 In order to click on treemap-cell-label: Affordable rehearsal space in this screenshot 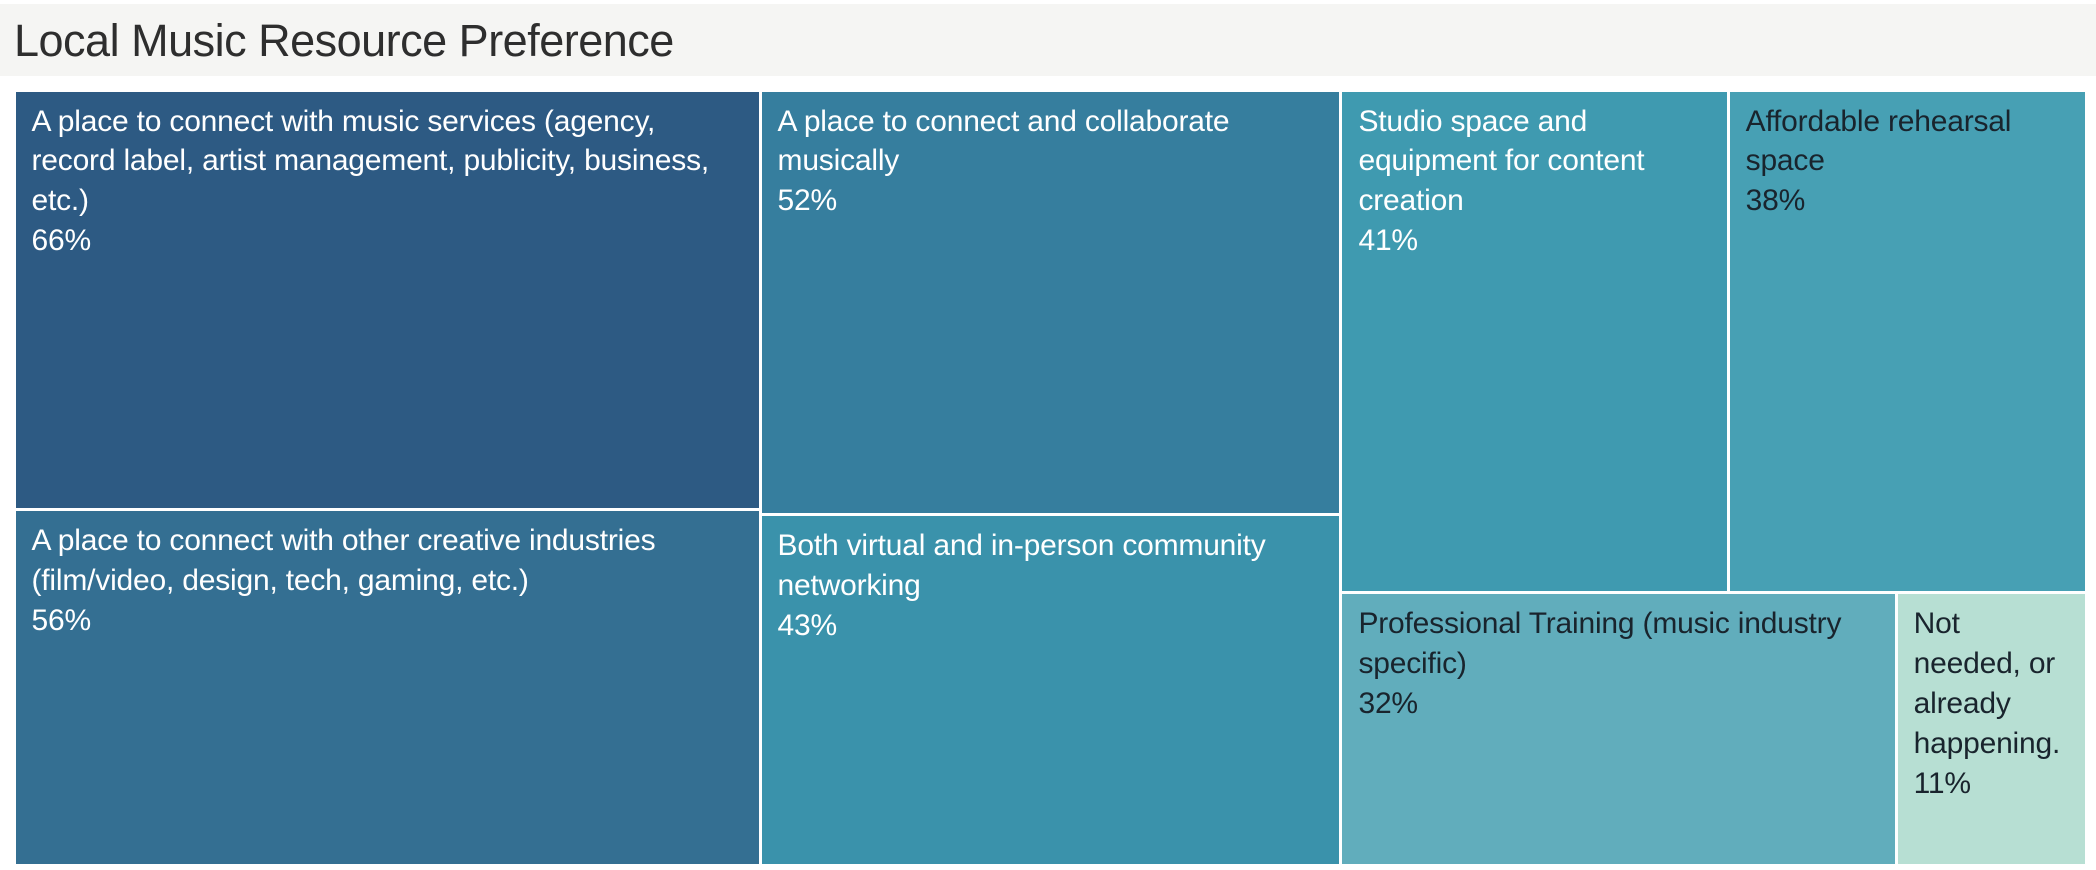, I will do `click(1878, 141)`.